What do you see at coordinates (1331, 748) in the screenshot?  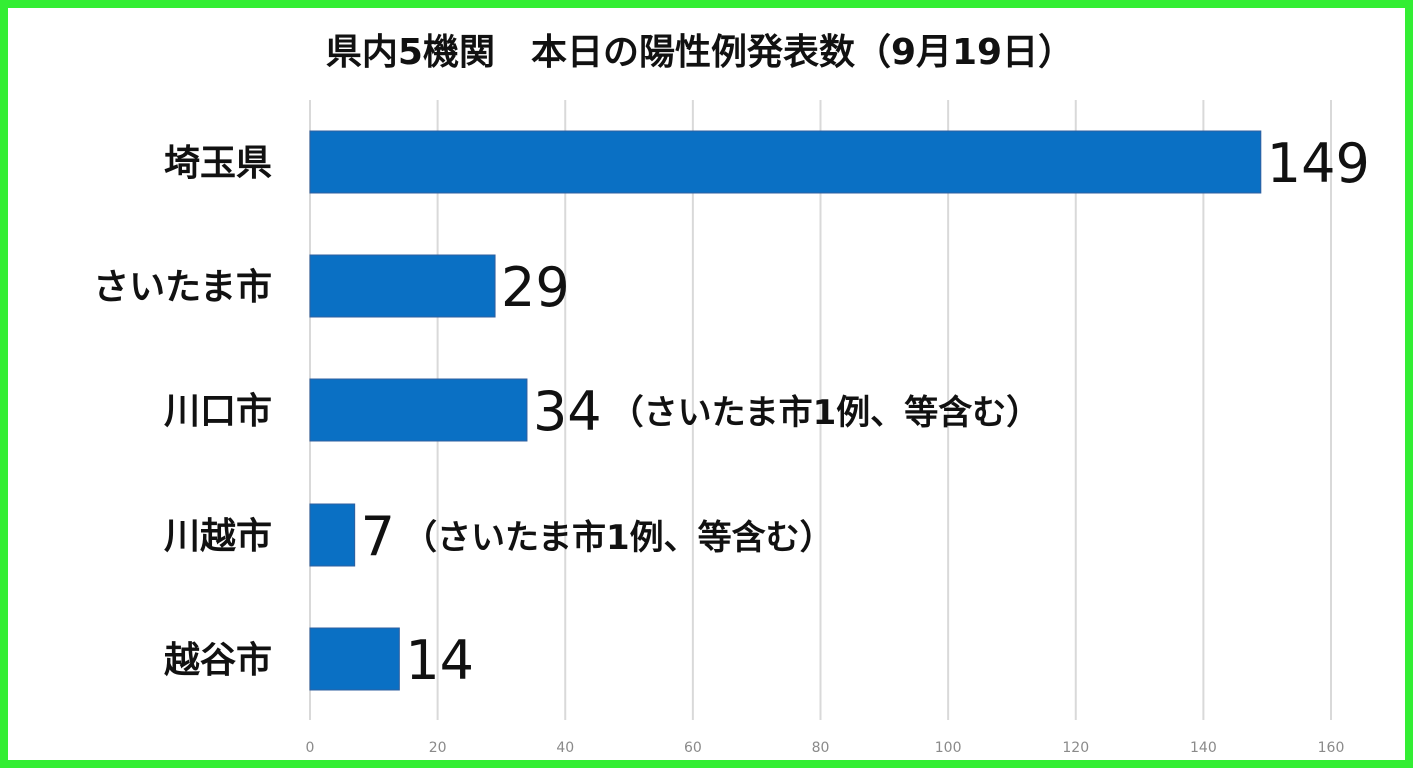 I see `x-tick-label: 160` at bounding box center [1331, 748].